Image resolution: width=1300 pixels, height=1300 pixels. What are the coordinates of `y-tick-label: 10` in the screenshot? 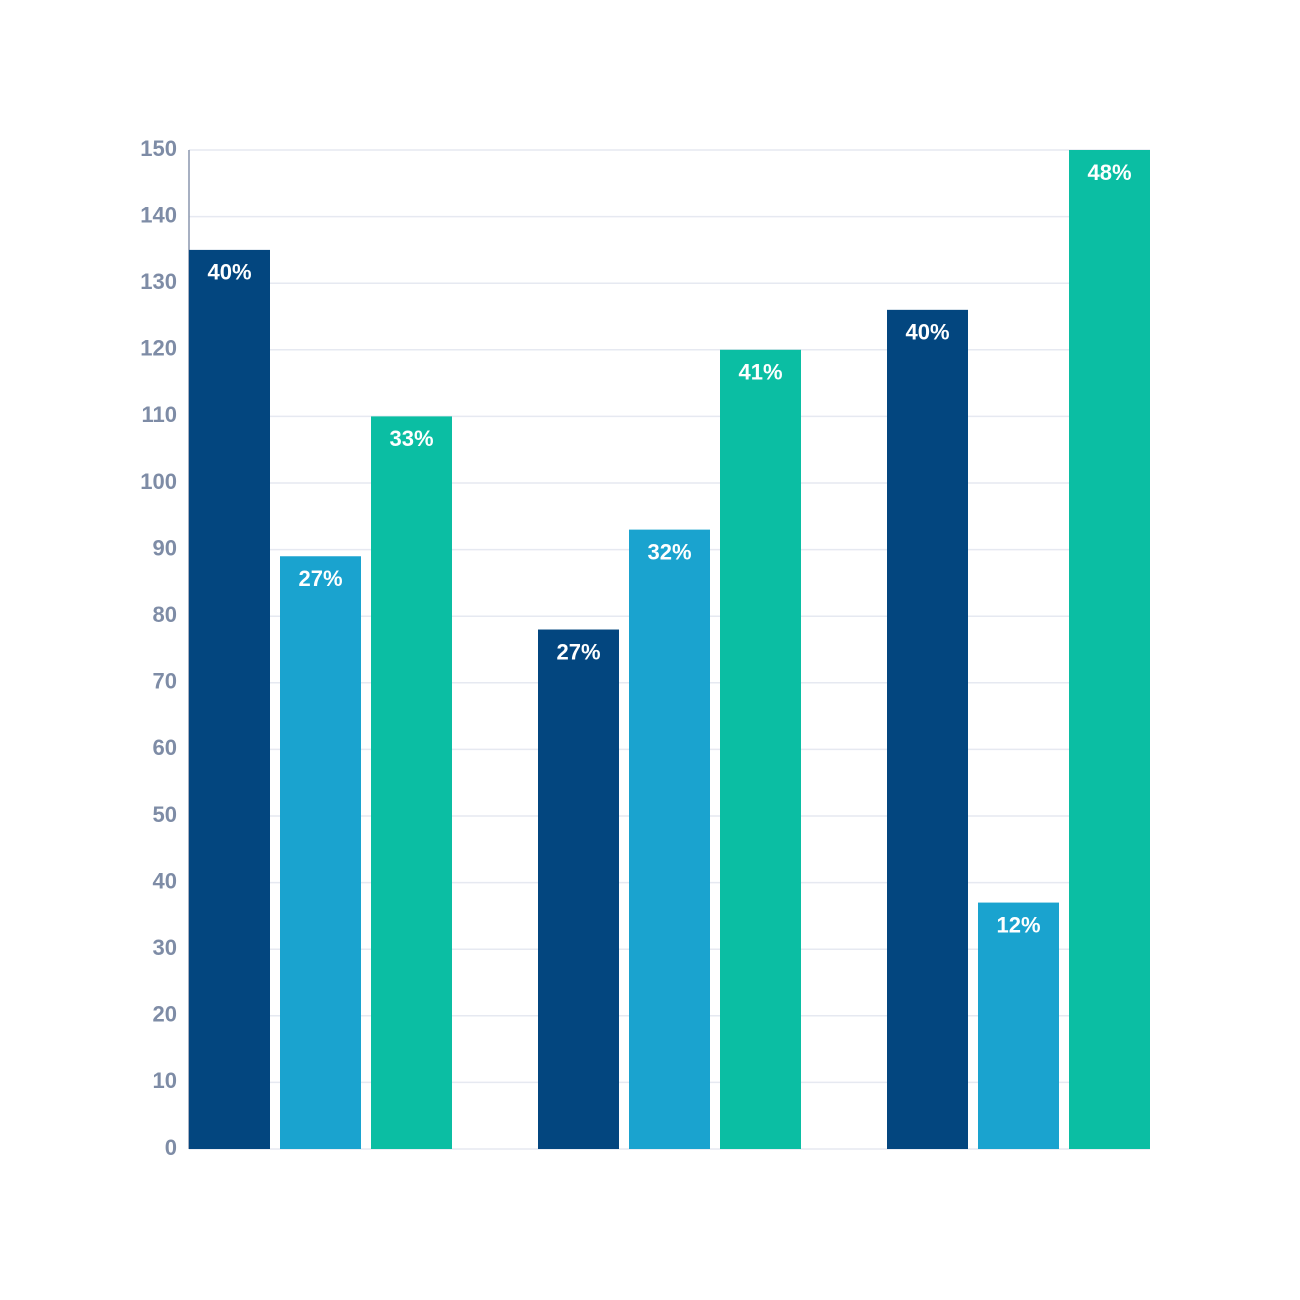 It's located at (165, 1080).